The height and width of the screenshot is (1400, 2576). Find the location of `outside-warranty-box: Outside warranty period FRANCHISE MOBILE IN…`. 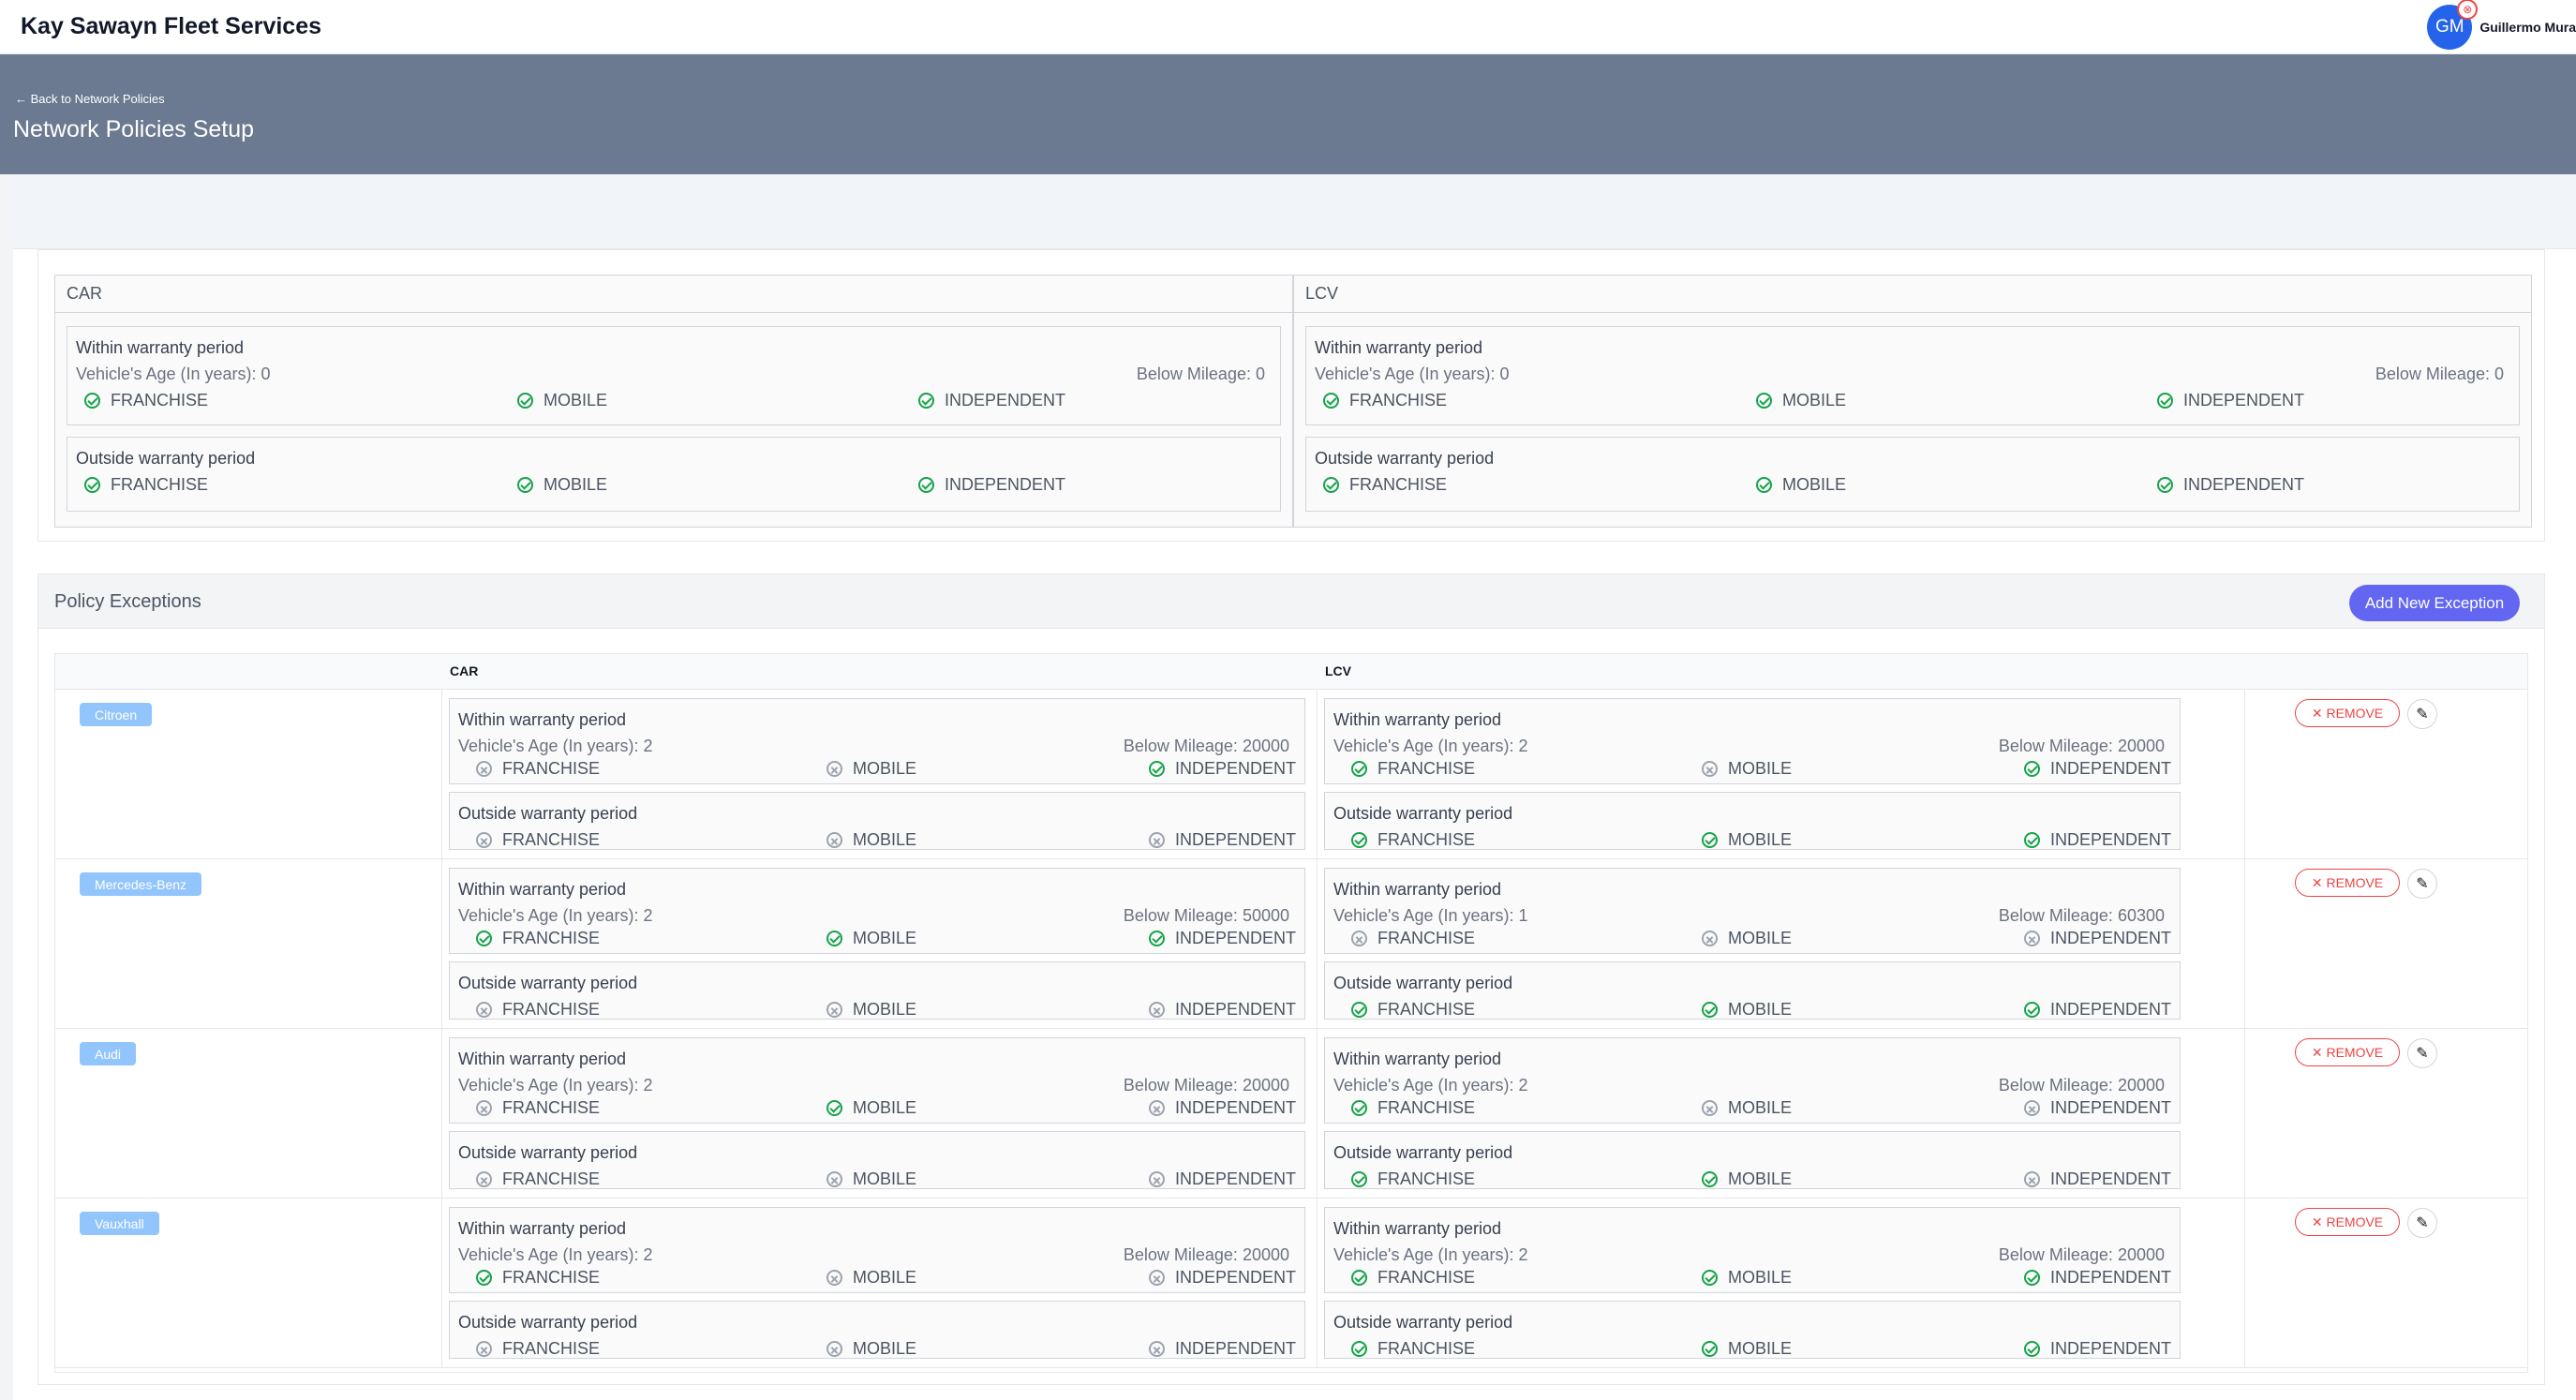

outside-warranty-box: Outside warranty period FRANCHISE MOBILE IN… is located at coordinates (1912, 474).